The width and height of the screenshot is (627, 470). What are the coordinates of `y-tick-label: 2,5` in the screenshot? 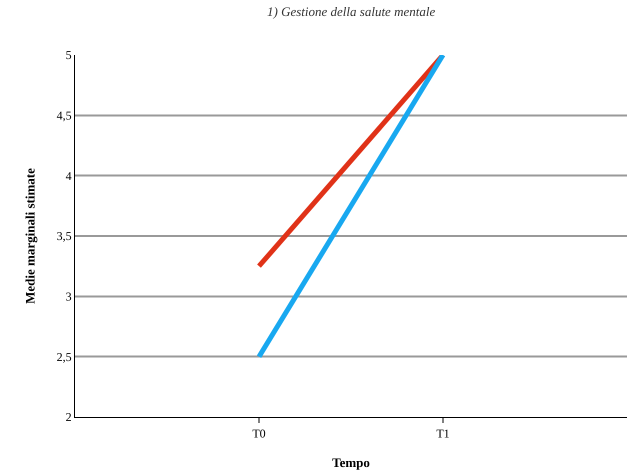 It's located at (64, 357).